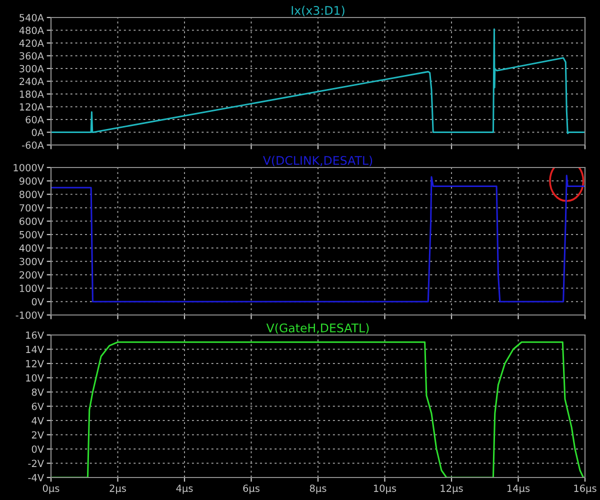  I want to click on x-tick-label: 16µs, so click(585, 489).